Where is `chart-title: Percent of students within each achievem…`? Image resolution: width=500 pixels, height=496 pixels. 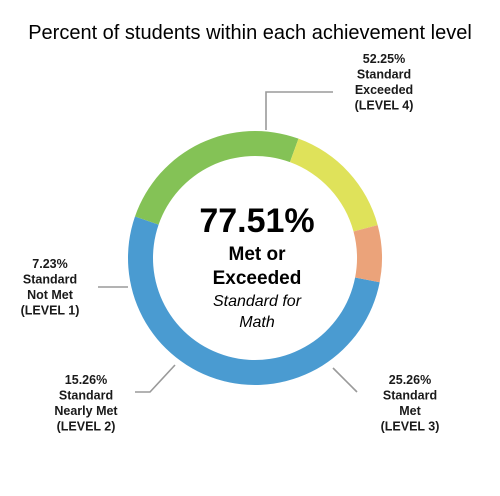 chart-title: Percent of students within each achievem… is located at coordinates (250, 33).